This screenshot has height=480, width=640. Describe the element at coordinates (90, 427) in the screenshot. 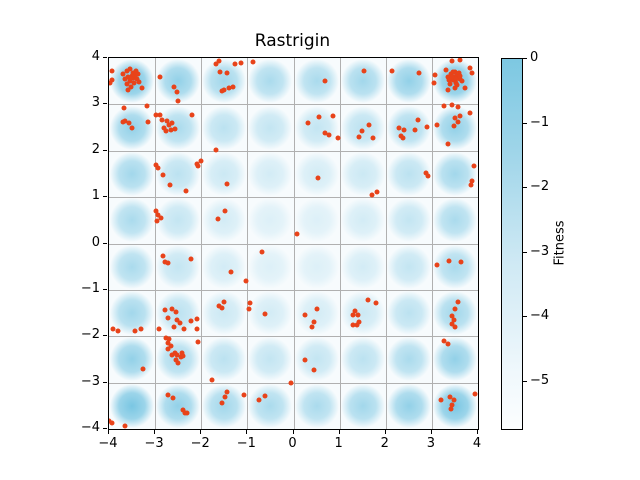

I see `y-tick-label: −4` at that location.